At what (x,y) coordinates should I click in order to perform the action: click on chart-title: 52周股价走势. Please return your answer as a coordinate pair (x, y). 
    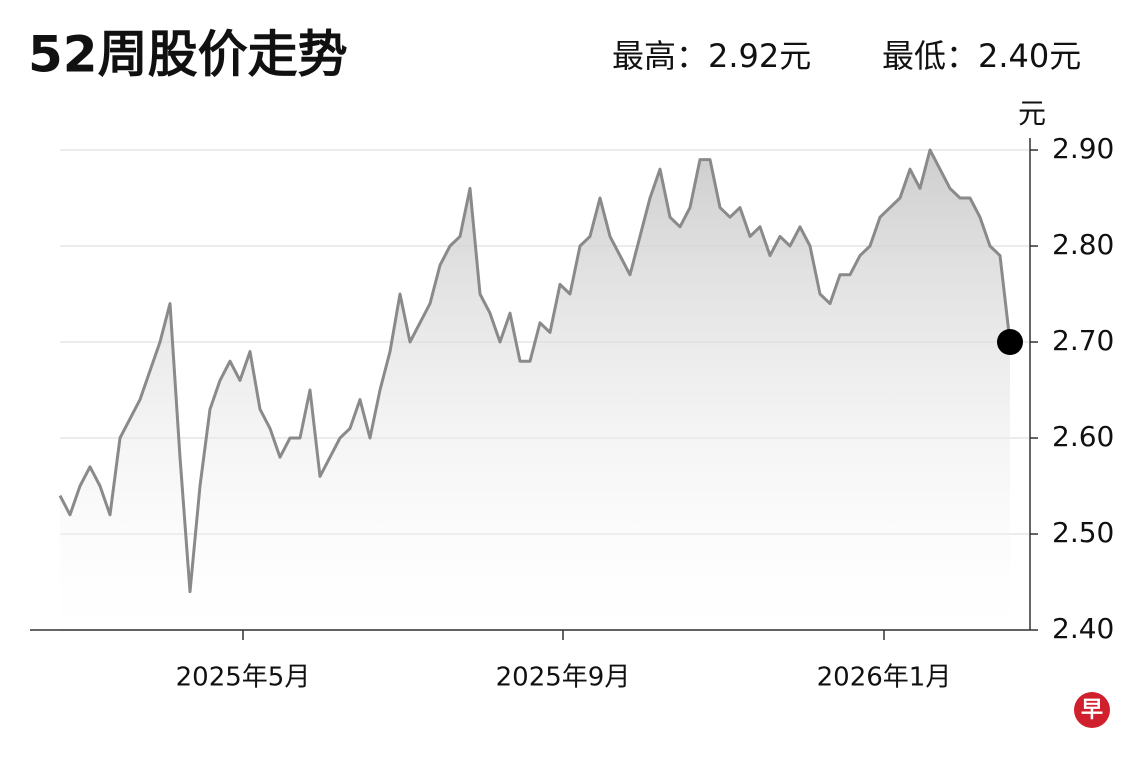
    Looking at the image, I should click on (188, 55).